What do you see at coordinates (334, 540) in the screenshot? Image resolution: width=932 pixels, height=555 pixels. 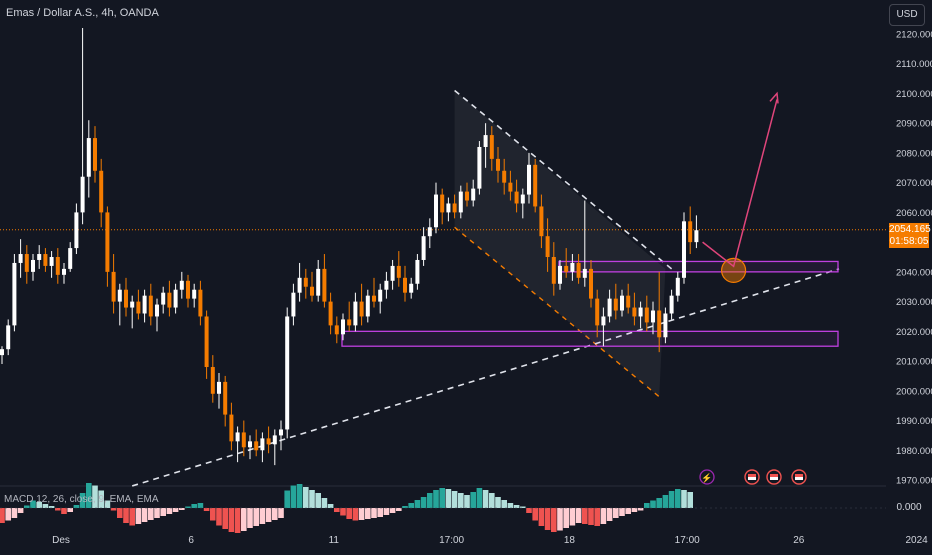 I see `time-axis-tick: 11` at bounding box center [334, 540].